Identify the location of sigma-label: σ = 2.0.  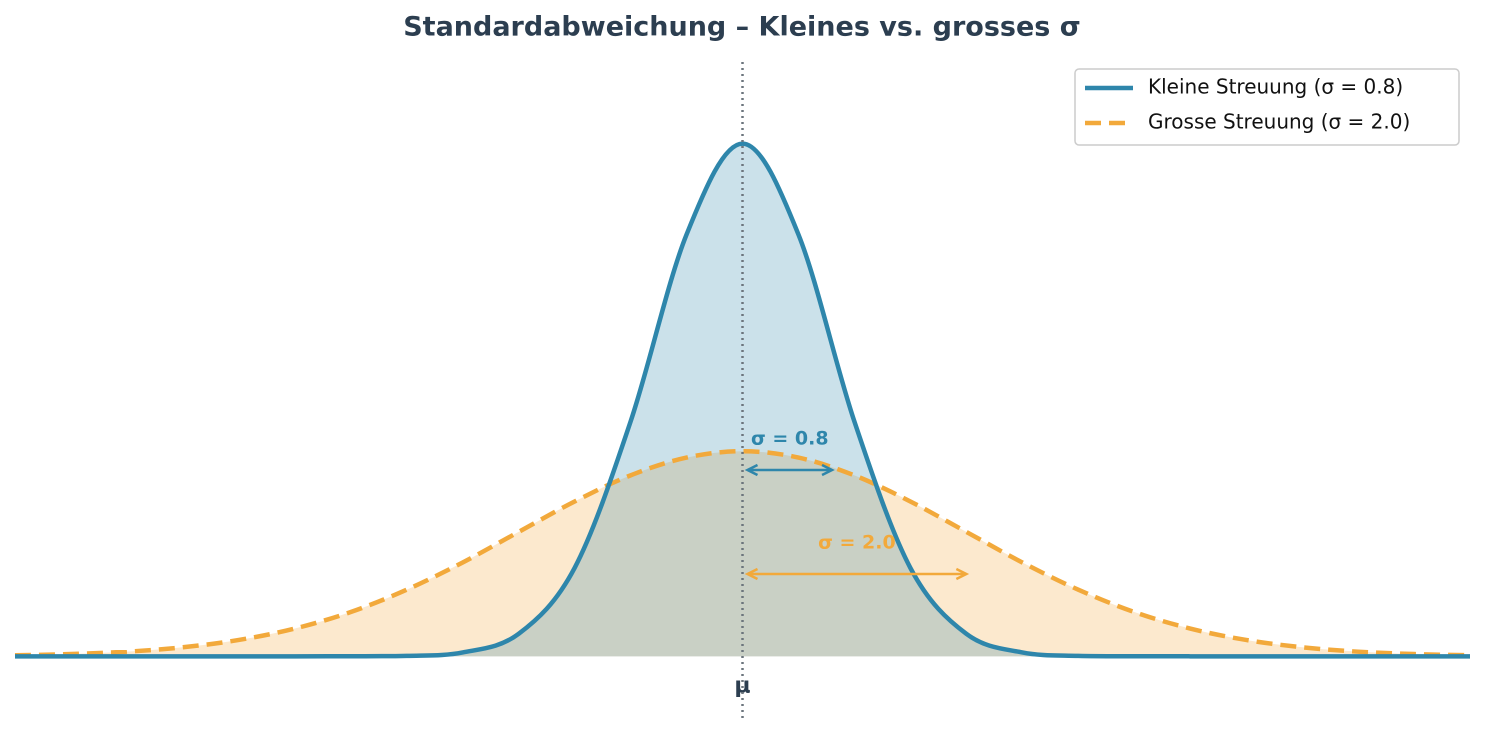
(857, 543).